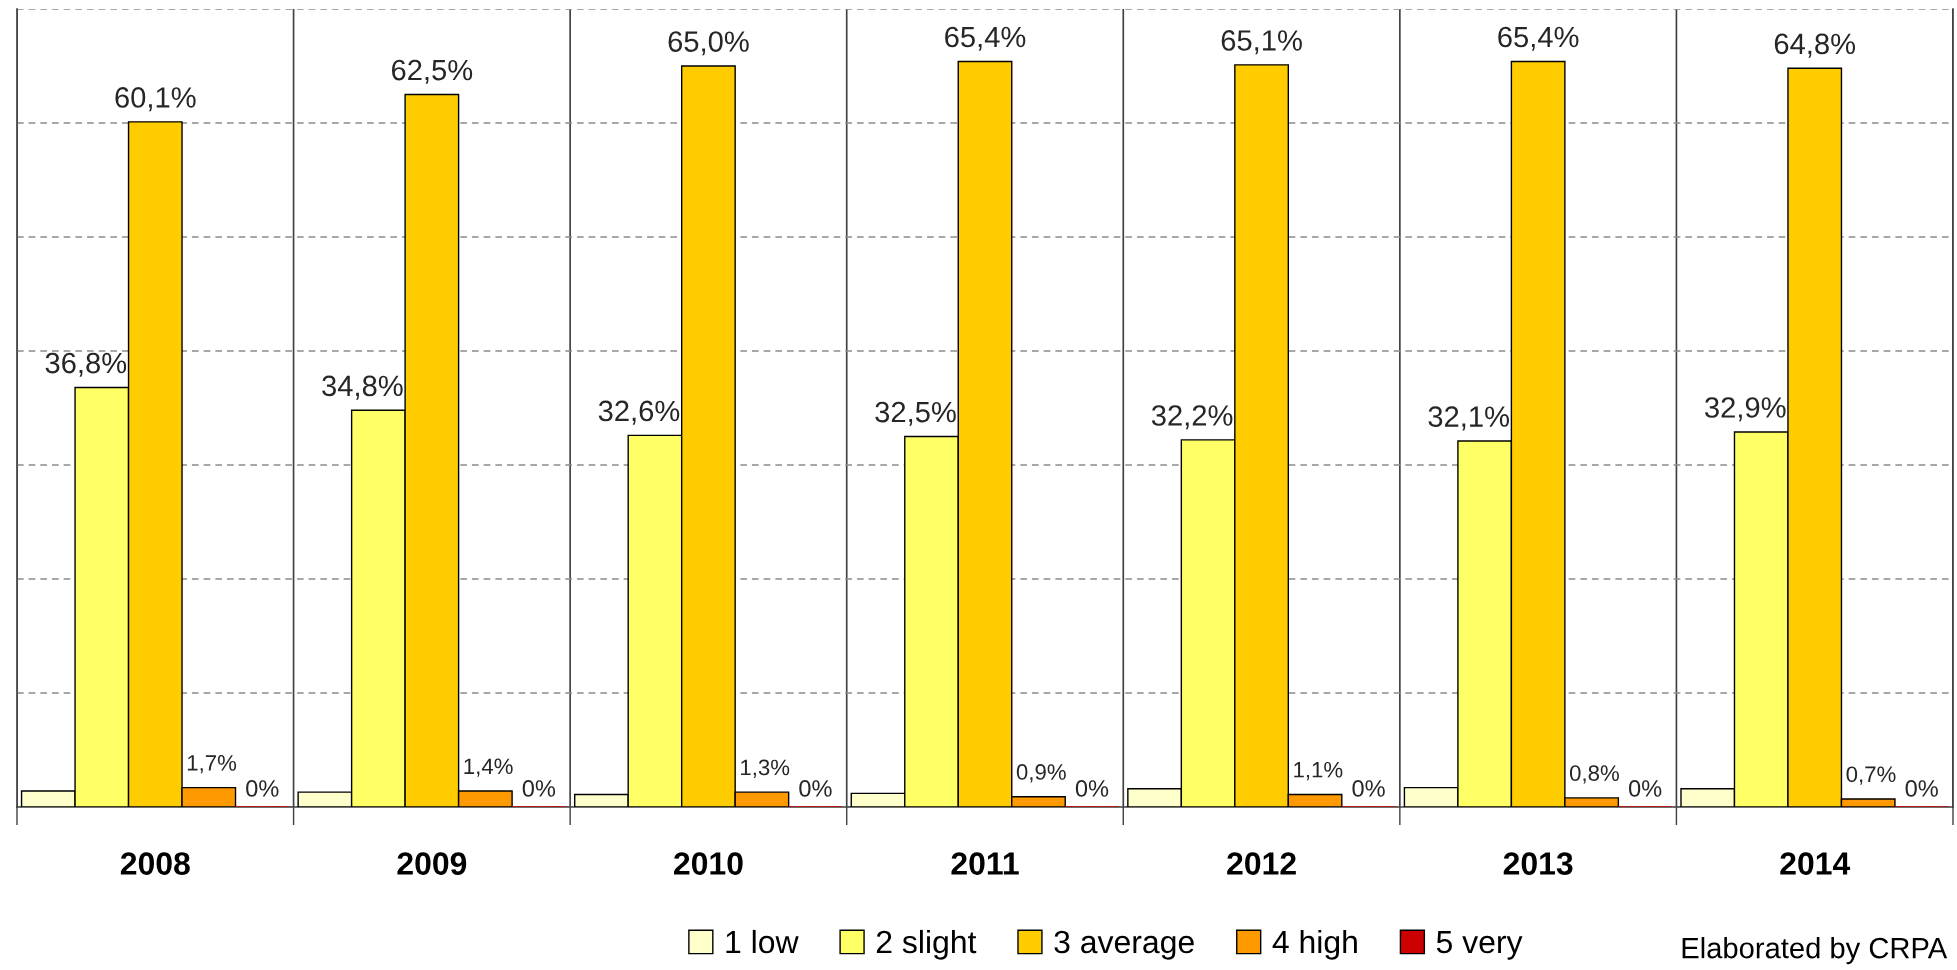 The image size is (1957, 970). I want to click on data-label: 65,0%, so click(708, 43).